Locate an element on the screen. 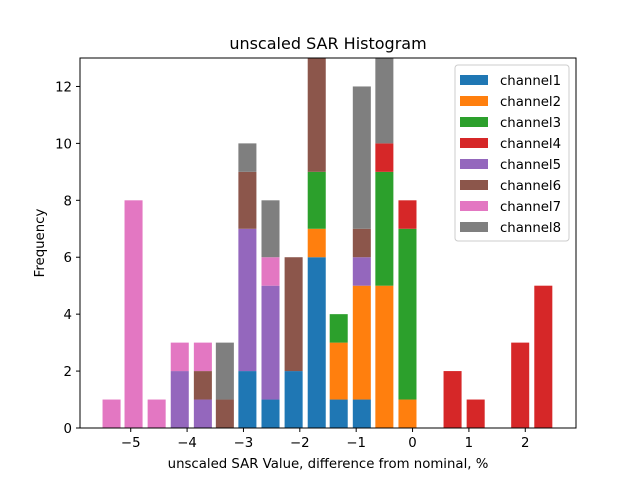 The image size is (640, 480). x-tick-label: −4 is located at coordinates (187, 443).